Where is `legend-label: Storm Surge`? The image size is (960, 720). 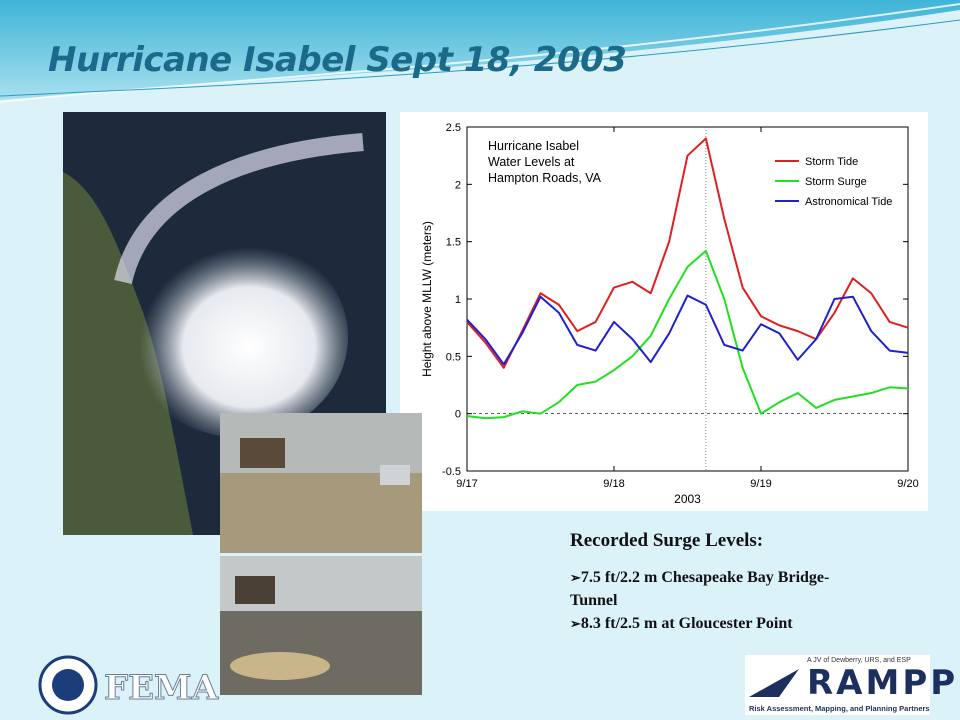
legend-label: Storm Surge is located at coordinates (836, 182).